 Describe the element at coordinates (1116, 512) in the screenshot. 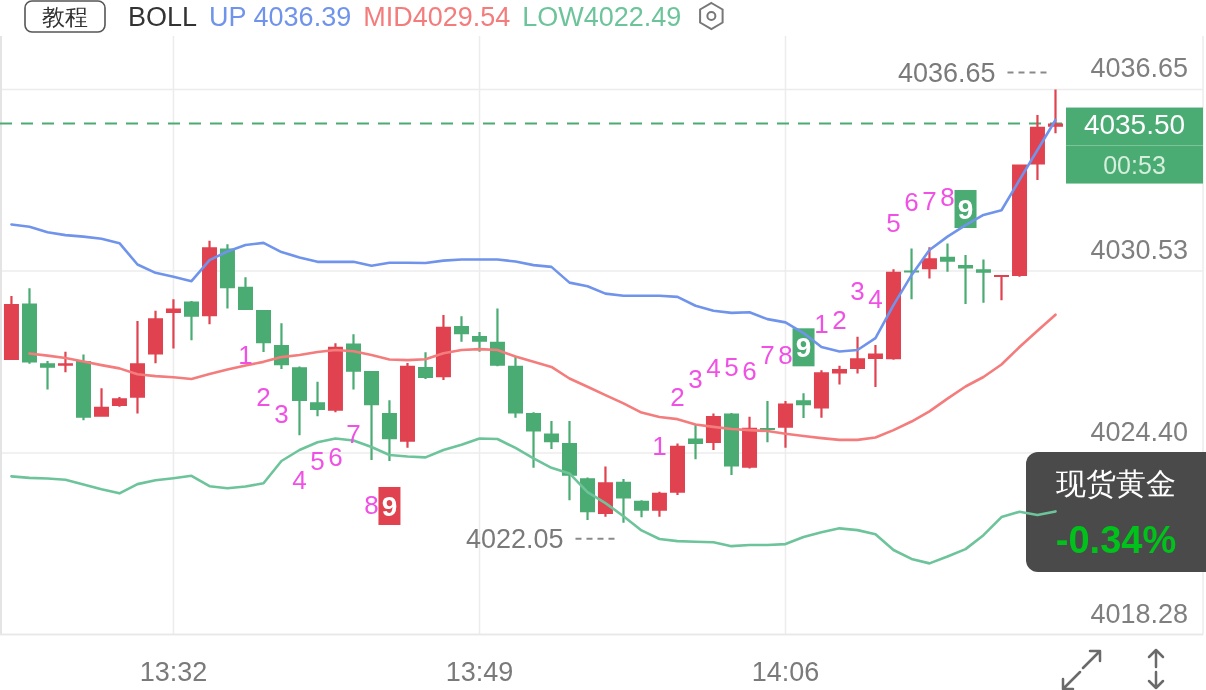

I see `tooltip: 现货黄金 -0.34%` at that location.